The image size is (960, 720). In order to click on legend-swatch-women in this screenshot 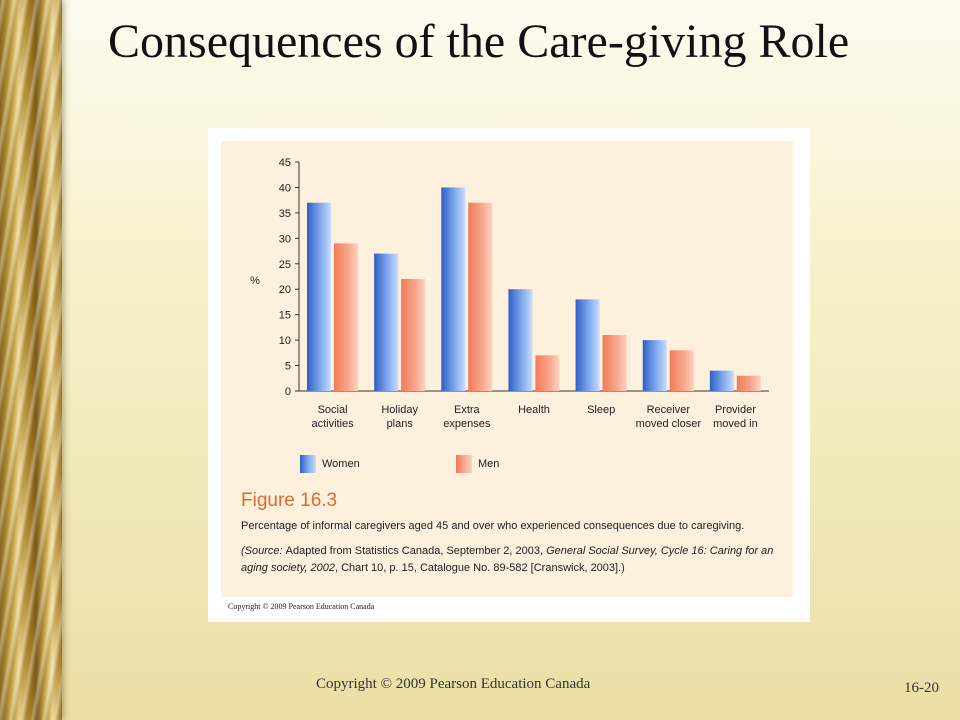, I will do `click(308, 464)`.